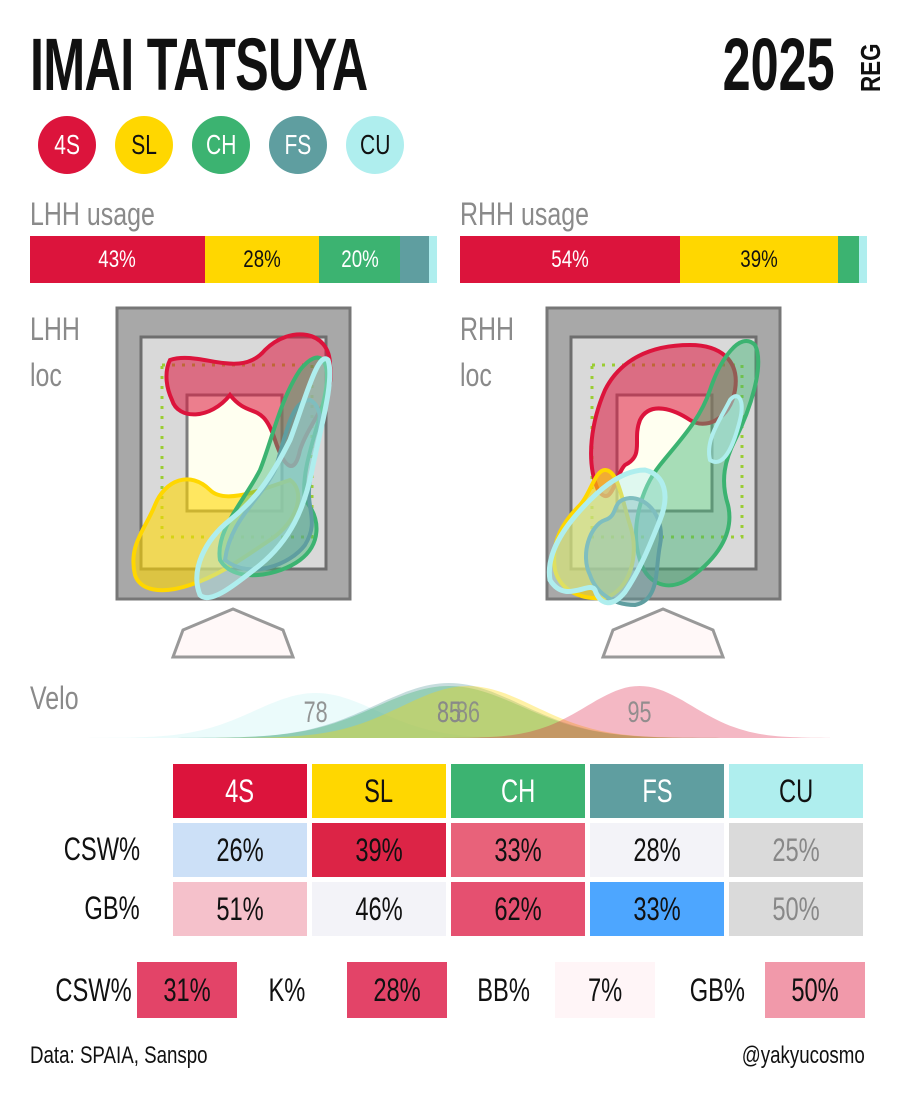  What do you see at coordinates (379, 791) in the screenshot?
I see `table-header-sl: SL` at bounding box center [379, 791].